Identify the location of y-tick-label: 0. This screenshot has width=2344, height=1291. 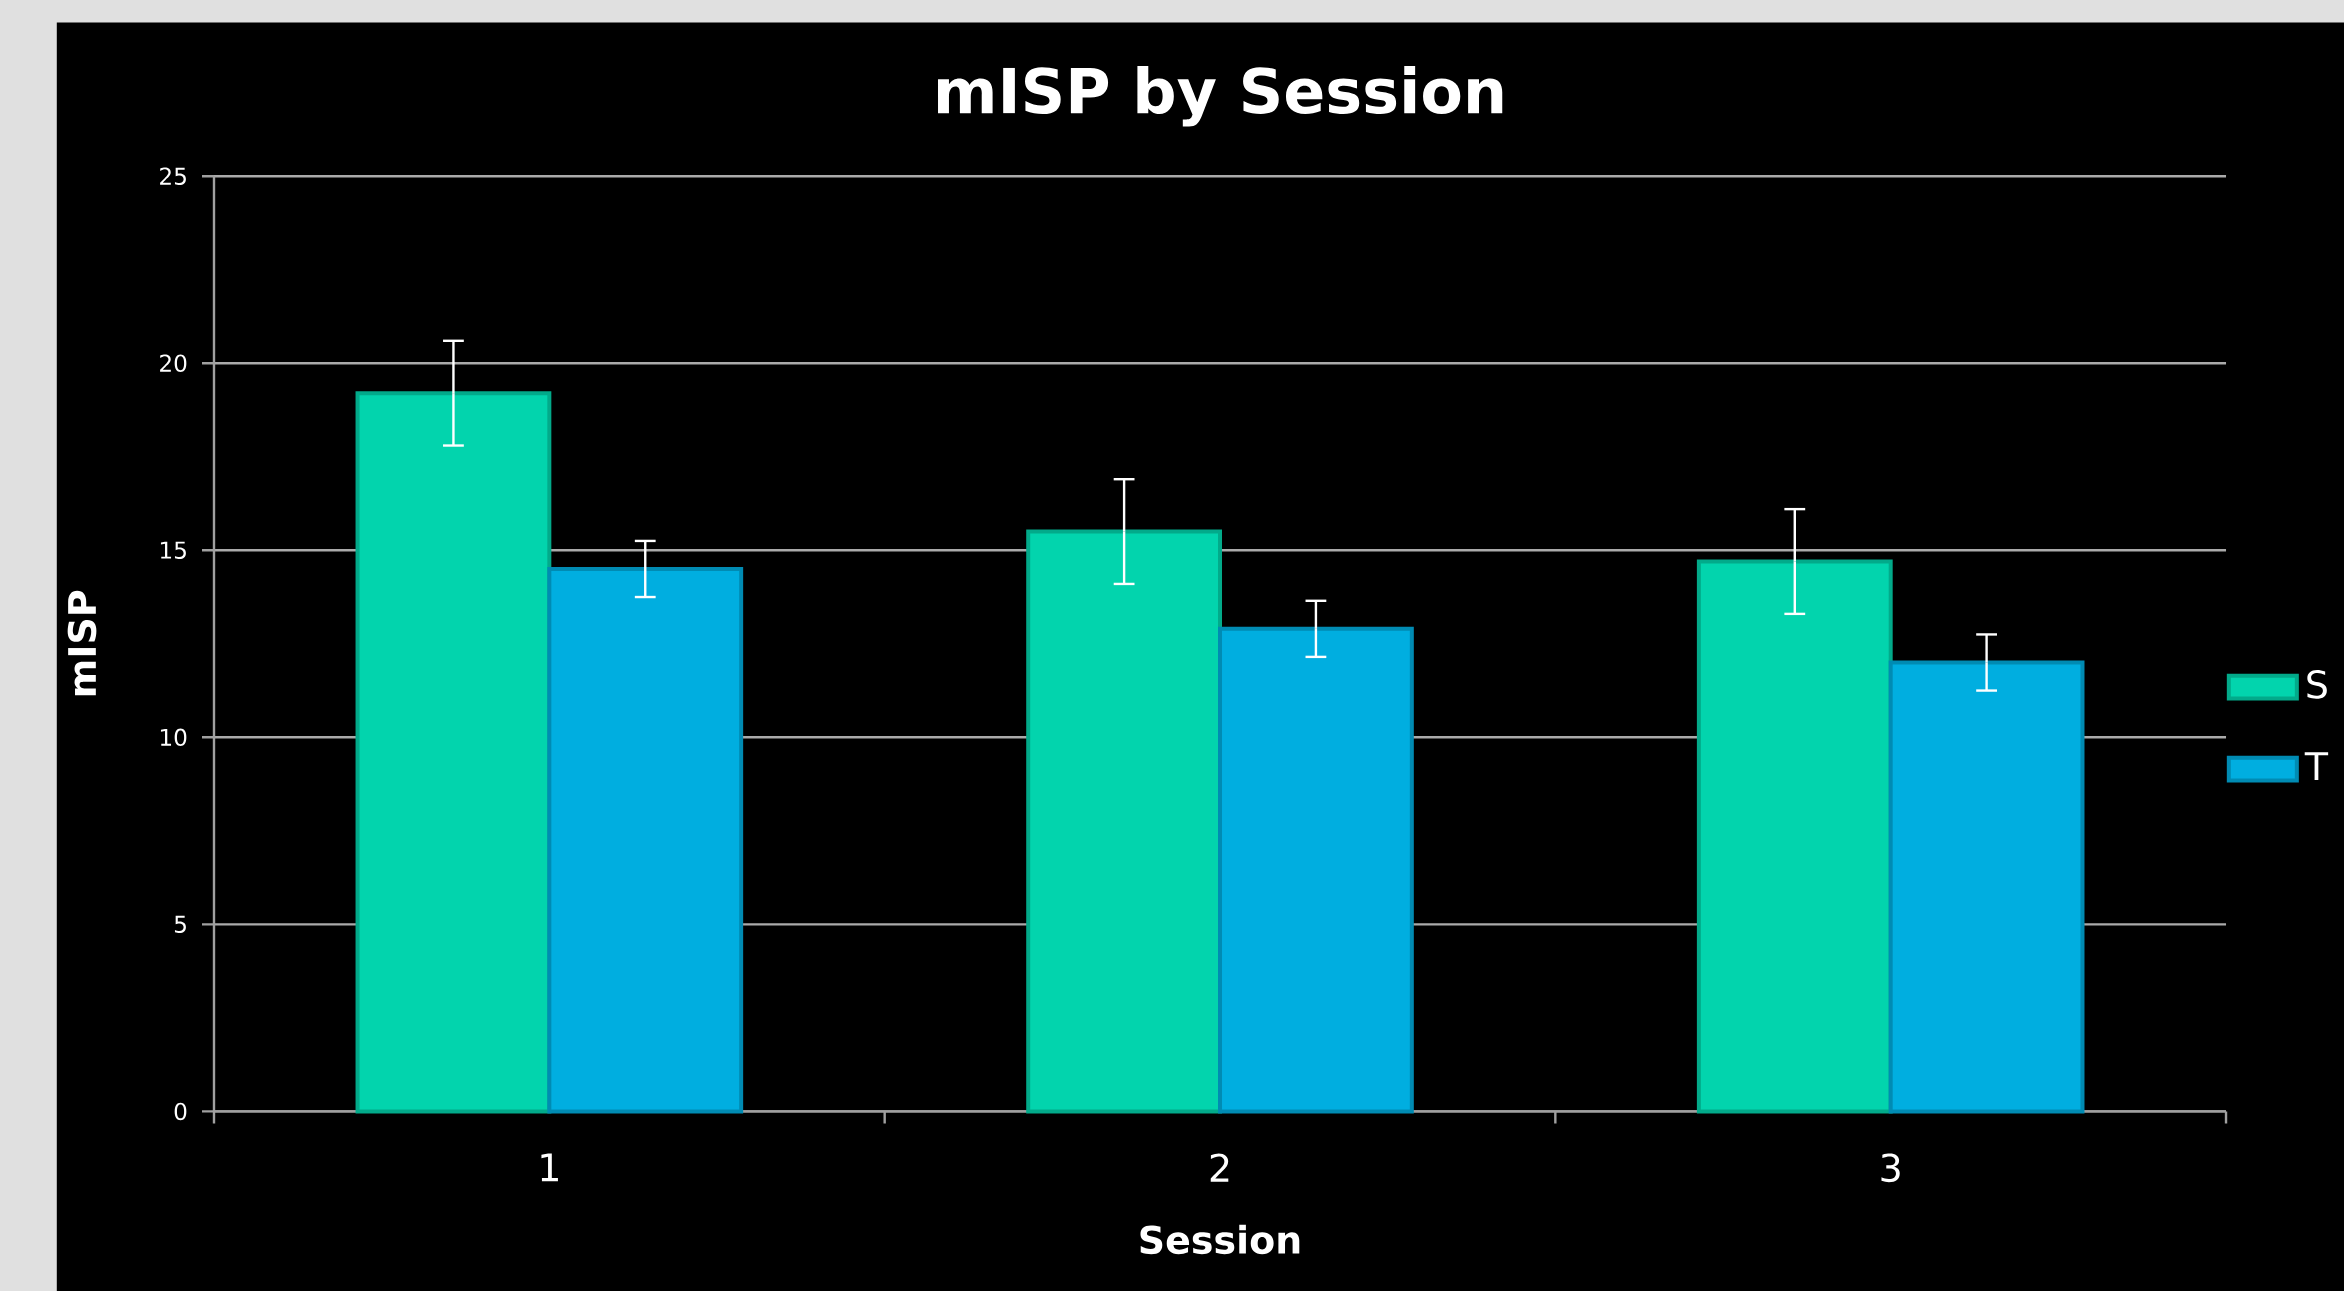
(180, 1111).